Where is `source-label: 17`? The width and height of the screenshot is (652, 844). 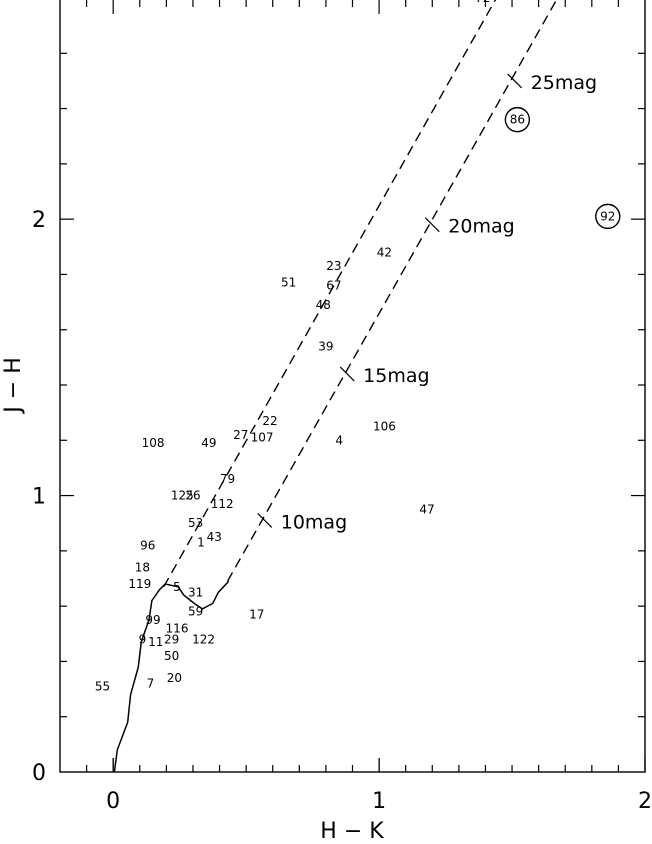
source-label: 17 is located at coordinates (256, 614).